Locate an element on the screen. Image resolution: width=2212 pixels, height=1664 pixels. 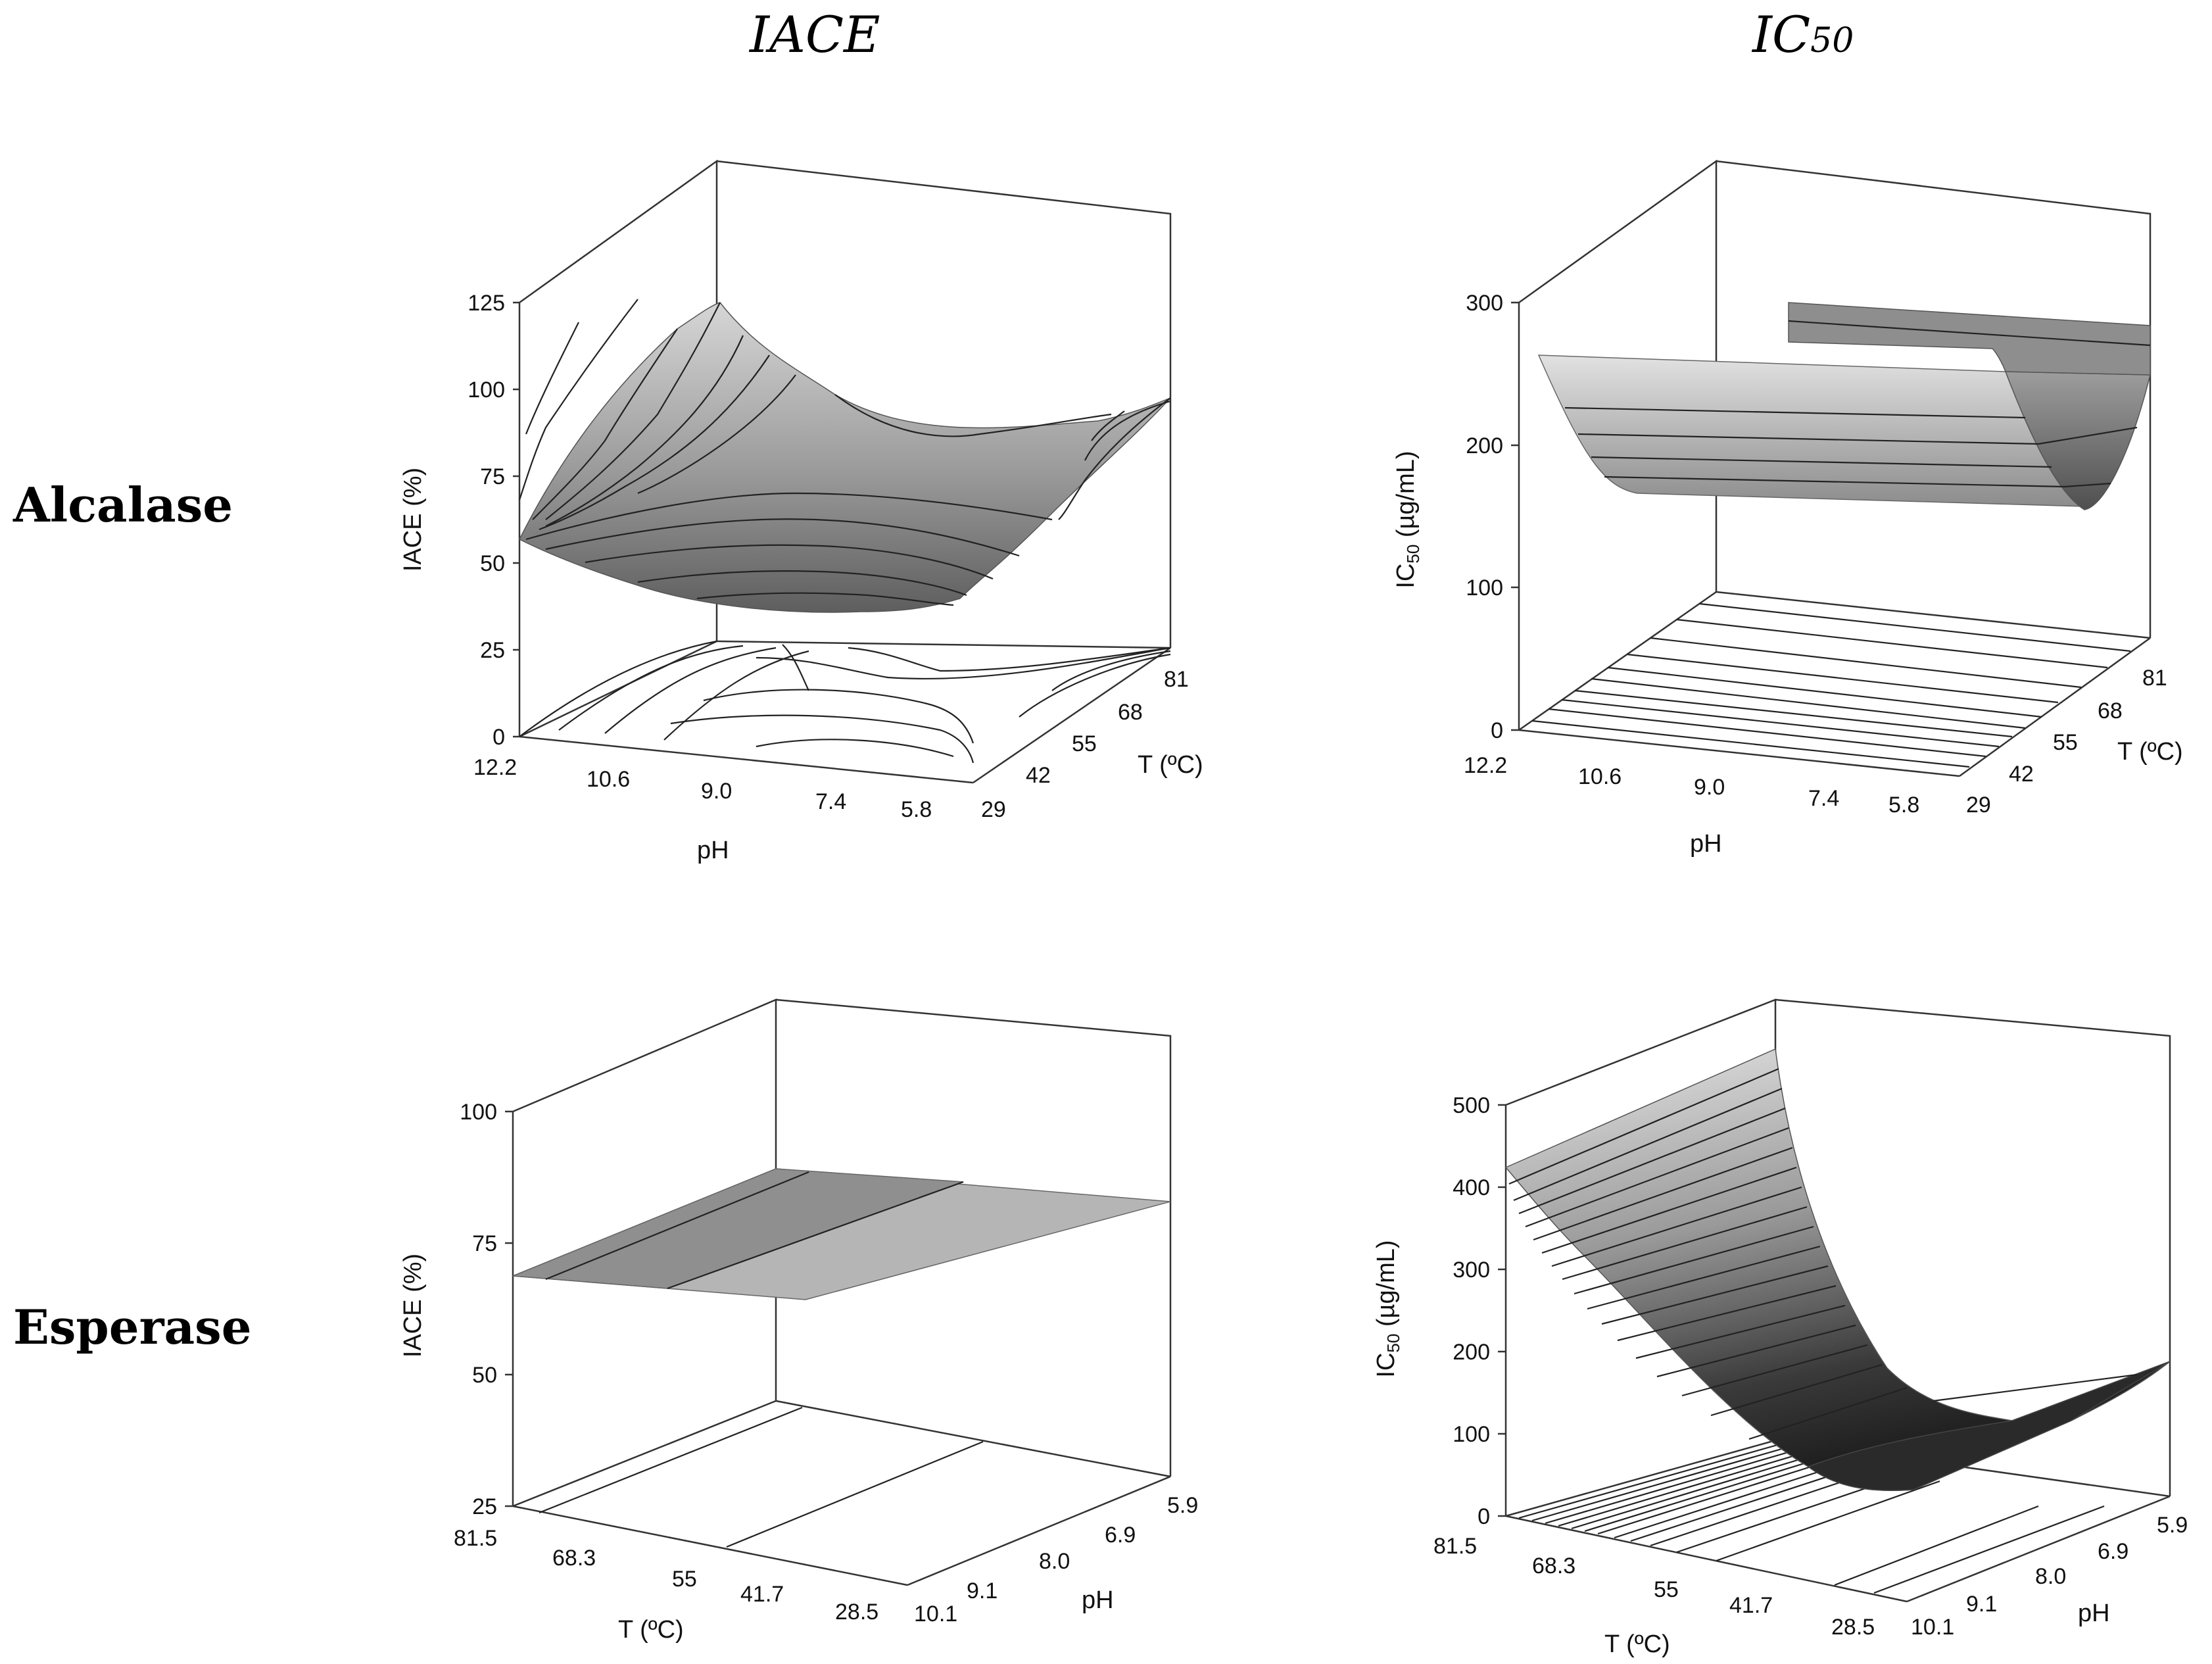
column-title-ic50-sub: 50 is located at coordinates (1832, 41).